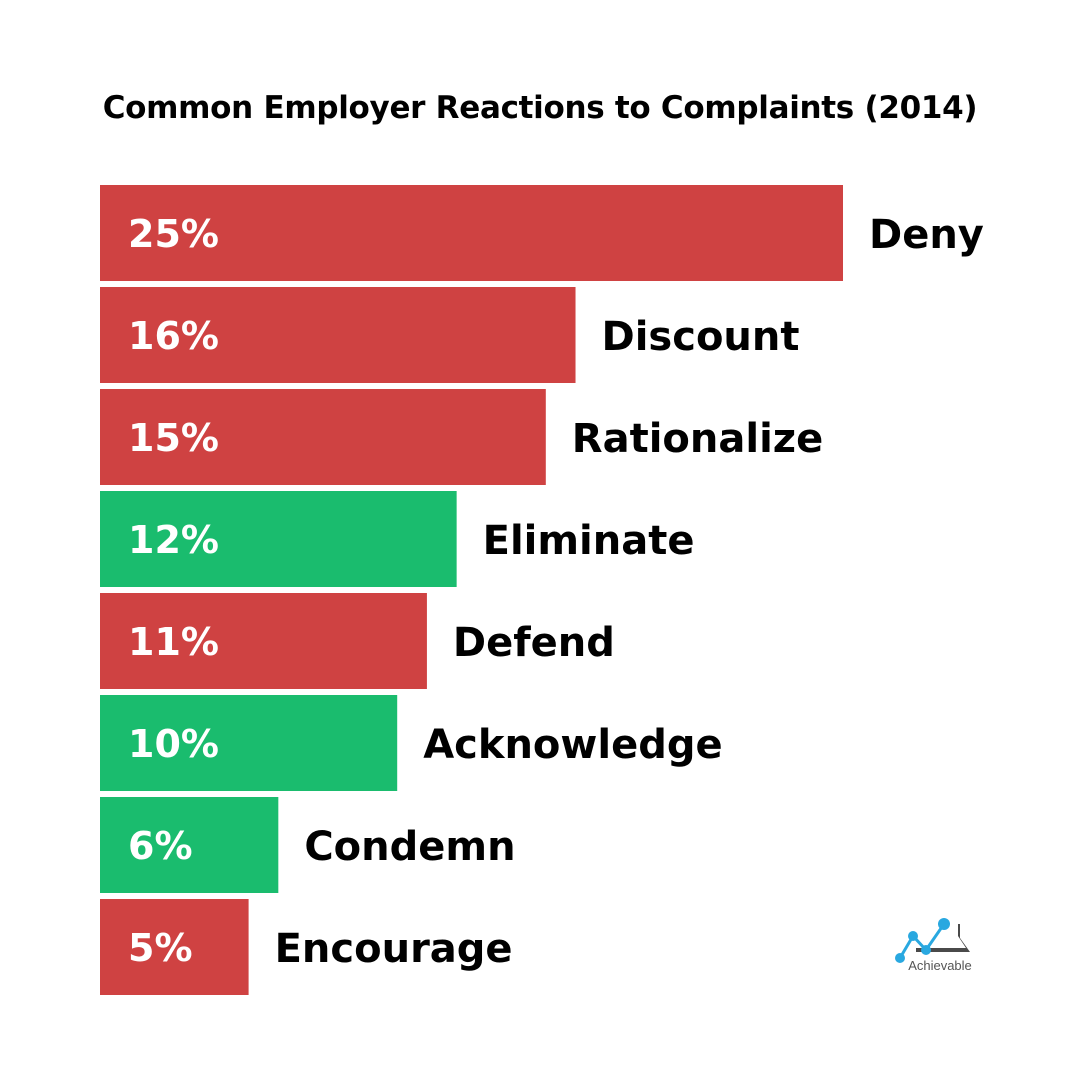  I want to click on category-label: Acknowledge, so click(572, 745).